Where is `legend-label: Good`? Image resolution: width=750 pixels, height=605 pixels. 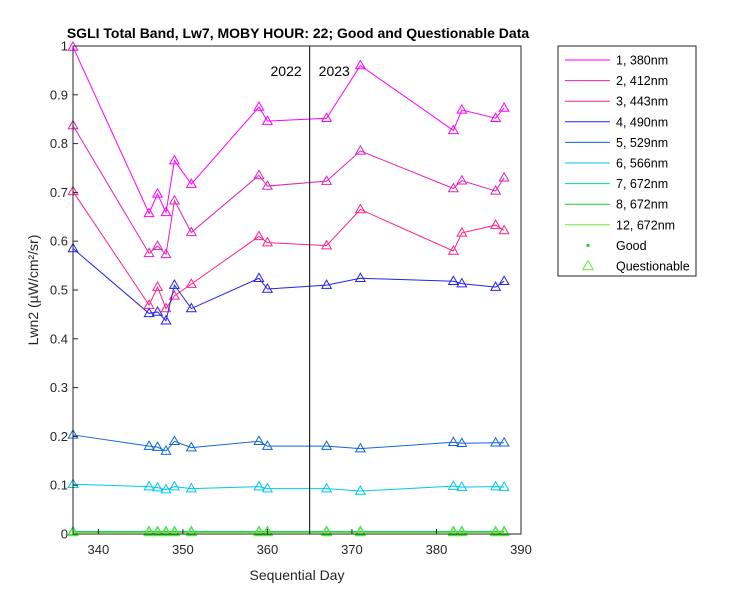
legend-label: Good is located at coordinates (631, 246).